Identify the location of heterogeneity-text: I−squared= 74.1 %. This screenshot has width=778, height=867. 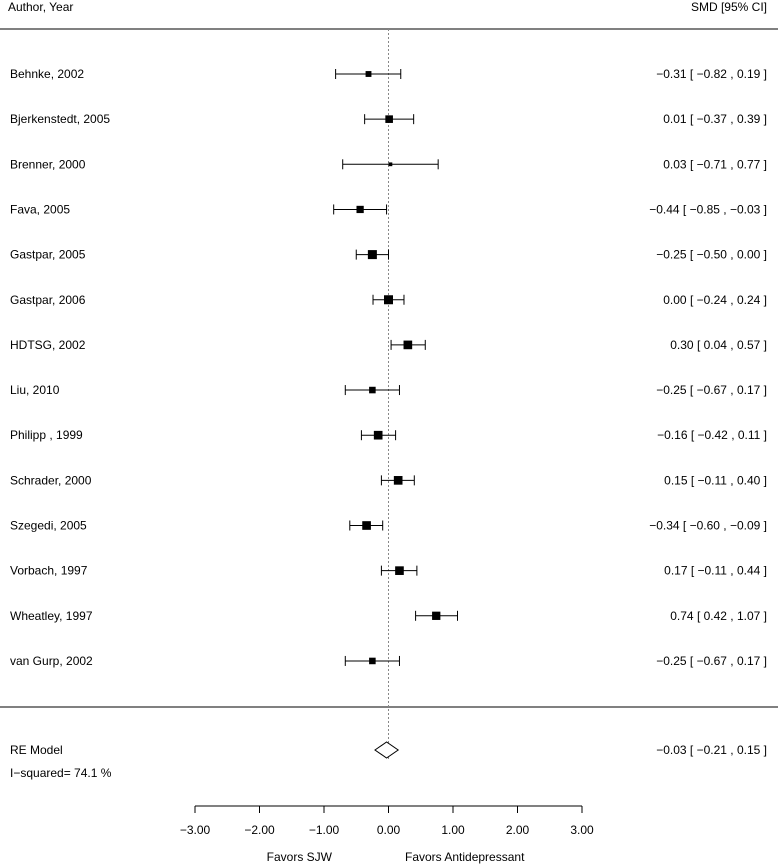
(61, 773).